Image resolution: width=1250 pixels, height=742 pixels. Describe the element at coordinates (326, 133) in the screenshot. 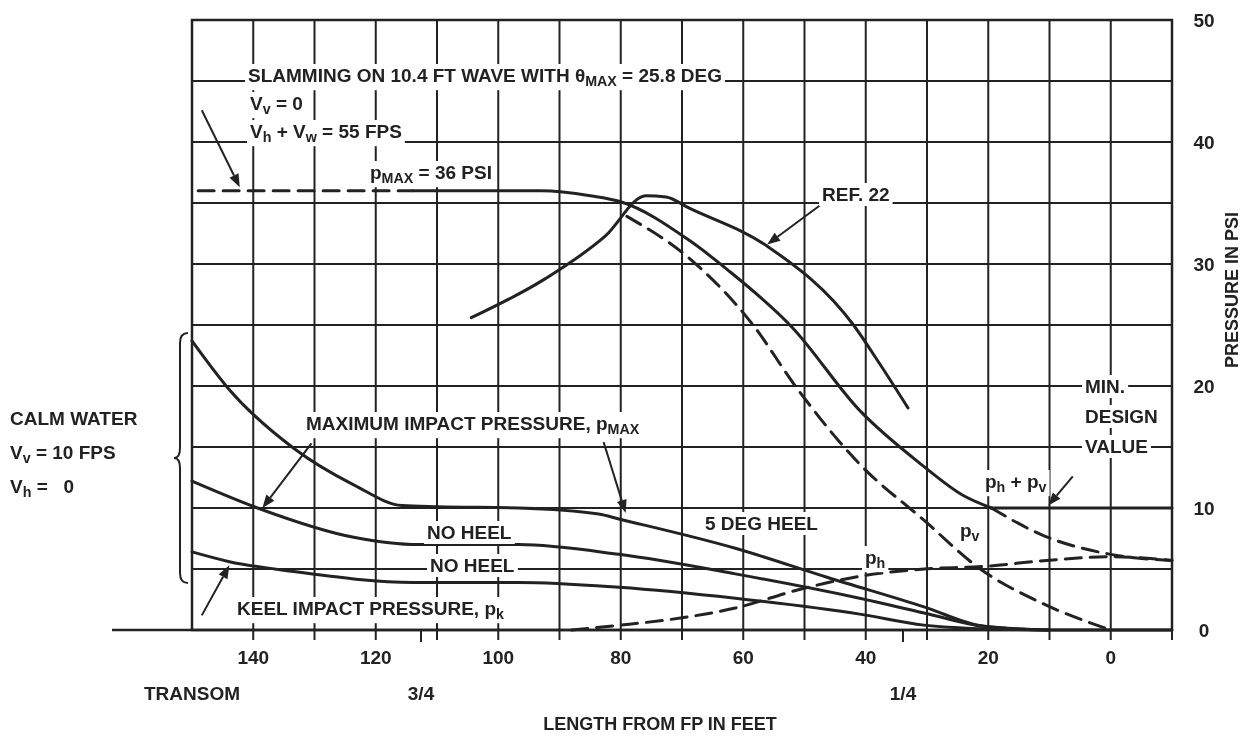

I see `annotation: V$_{h}$ + V$_{w}$ = 55 FPS` at that location.